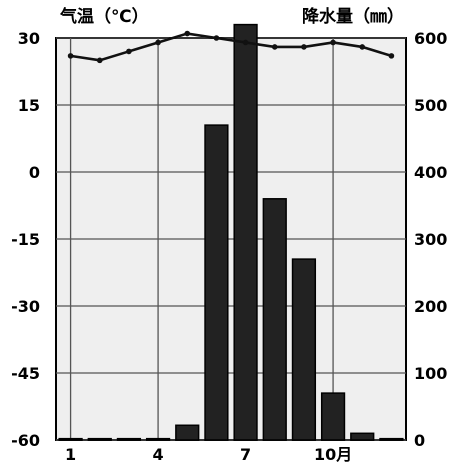 This screenshot has height=465, width=451. Describe the element at coordinates (25, 440) in the screenshot. I see `left-tick-label: -60` at that location.